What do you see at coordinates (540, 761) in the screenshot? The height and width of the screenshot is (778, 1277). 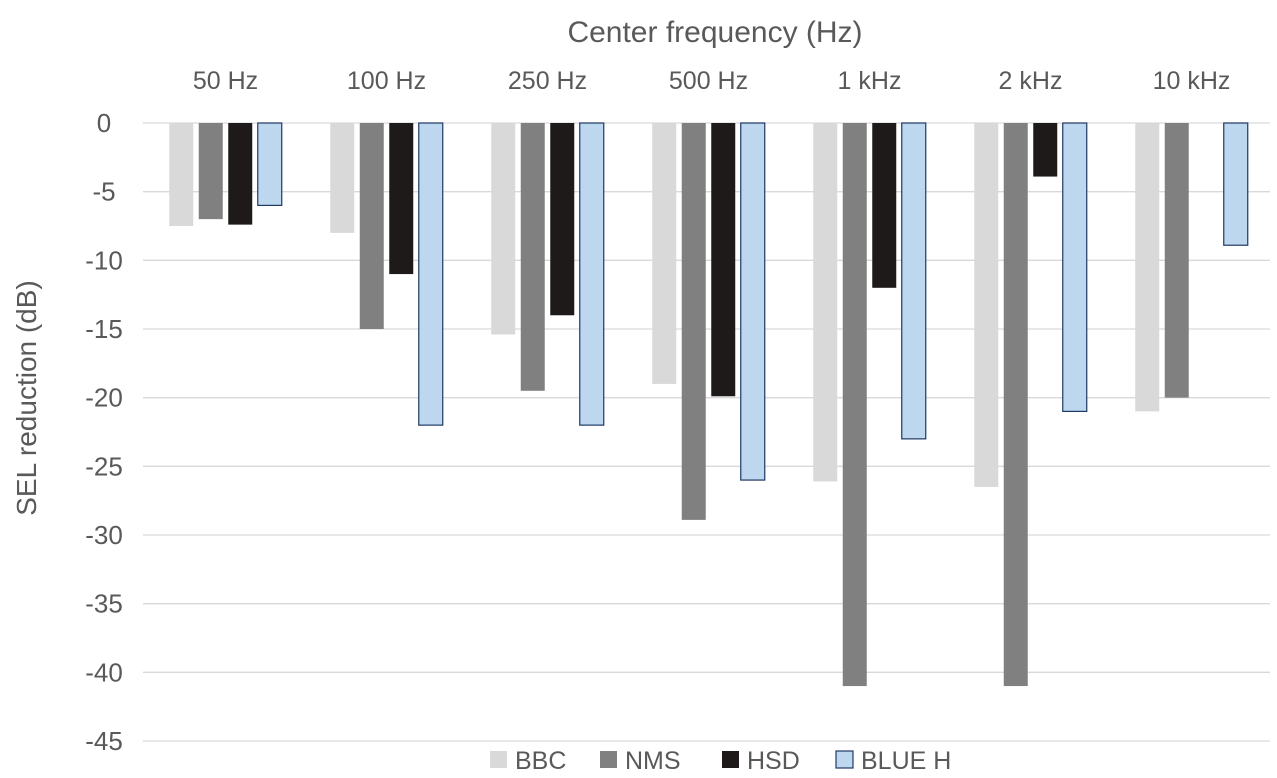 I see `legend-label: BBC` at bounding box center [540, 761].